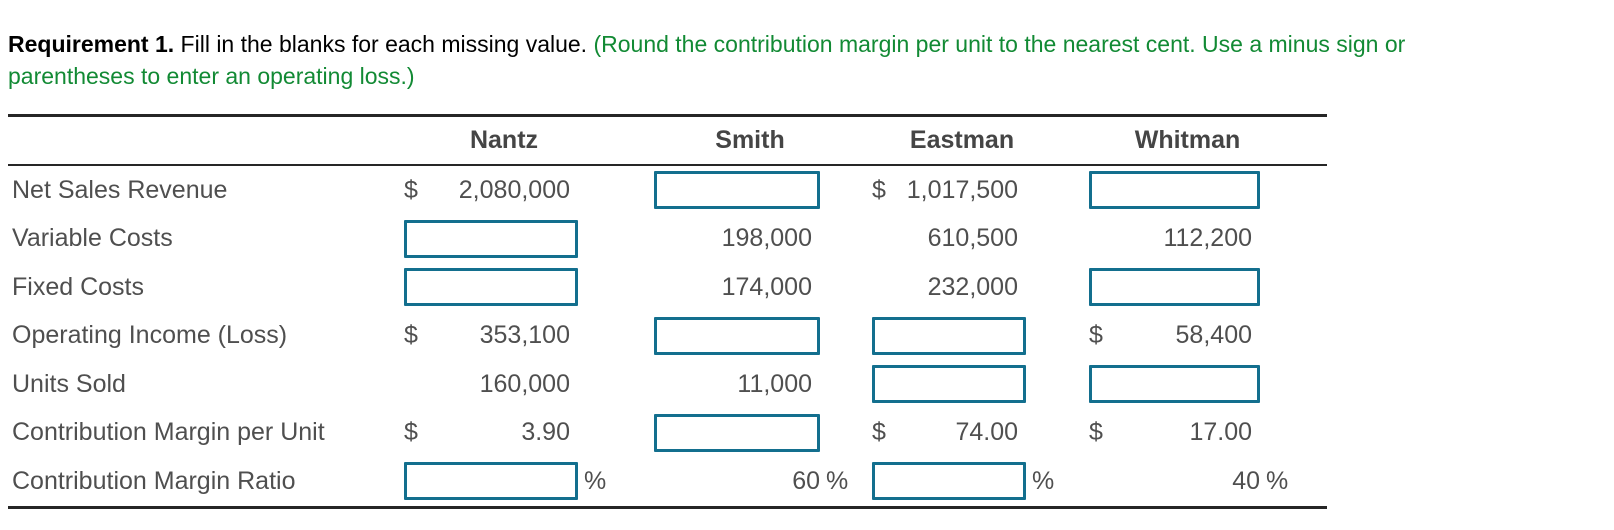 This screenshot has width=1614, height=530. I want to click on table-cell: 198,000, so click(750, 239).